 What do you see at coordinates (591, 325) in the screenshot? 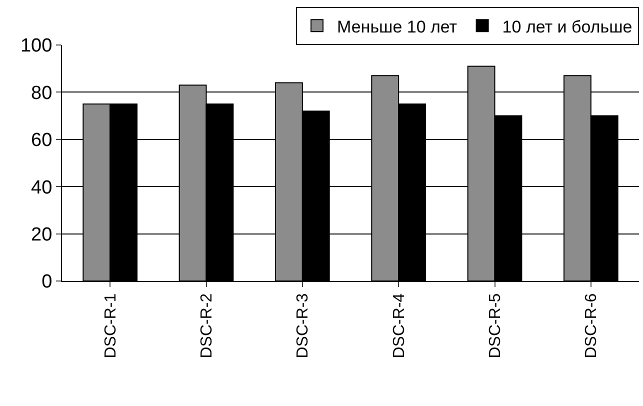
I see `x-tick-label: DSC-R-6` at bounding box center [591, 325].